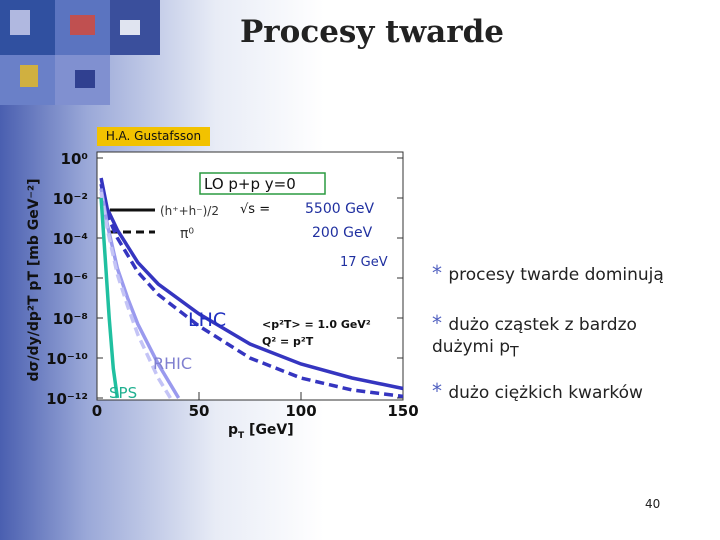 The height and width of the screenshot is (540, 720). Describe the element at coordinates (199, 411) in the screenshot. I see `x-tick-label: 50` at that location.